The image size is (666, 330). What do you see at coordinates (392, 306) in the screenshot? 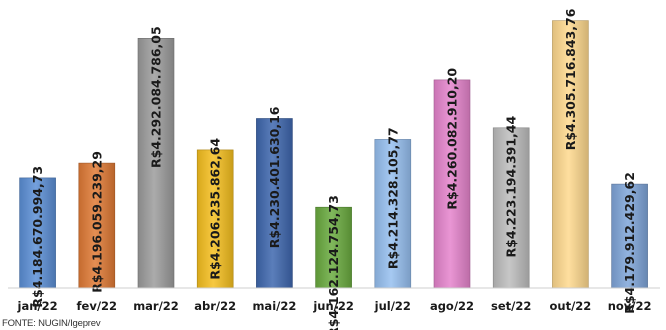
I see `x-tick-jul-22: jul/22` at bounding box center [392, 306].